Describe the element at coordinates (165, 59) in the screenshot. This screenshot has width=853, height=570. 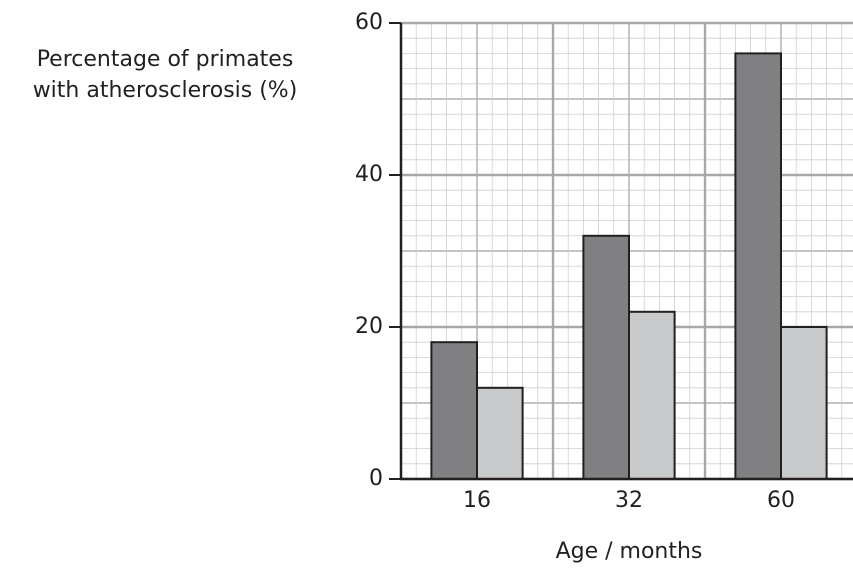
I see `y-axis-label: Percentage of primates` at that location.